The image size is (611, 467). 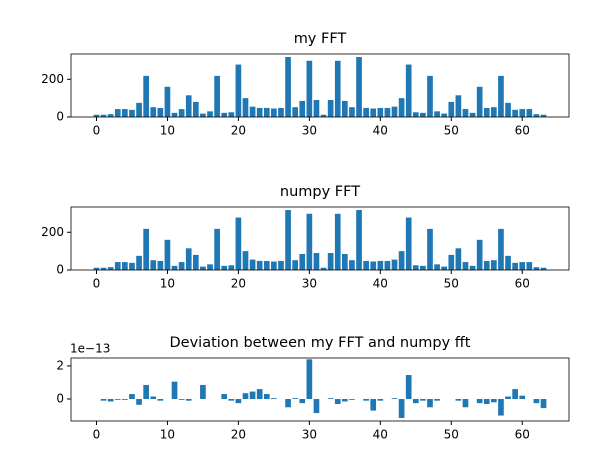 I want to click on x-tick-label: 40, so click(x=380, y=131).